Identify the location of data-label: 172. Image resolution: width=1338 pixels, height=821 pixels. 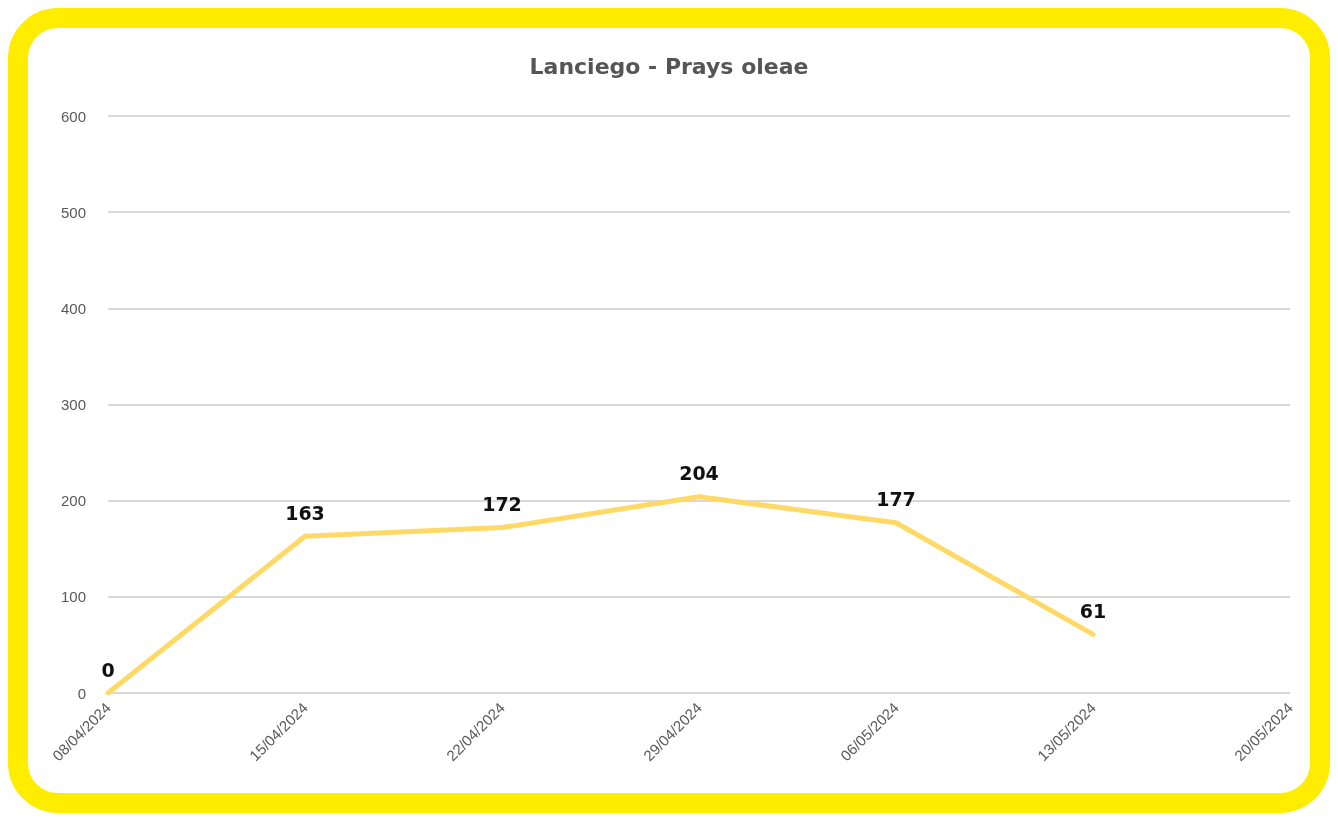
(502, 504).